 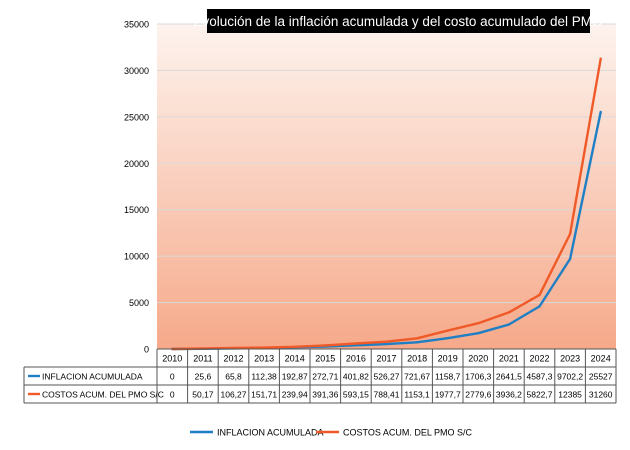 I want to click on x-tick-label: 2014, so click(x=295, y=359).